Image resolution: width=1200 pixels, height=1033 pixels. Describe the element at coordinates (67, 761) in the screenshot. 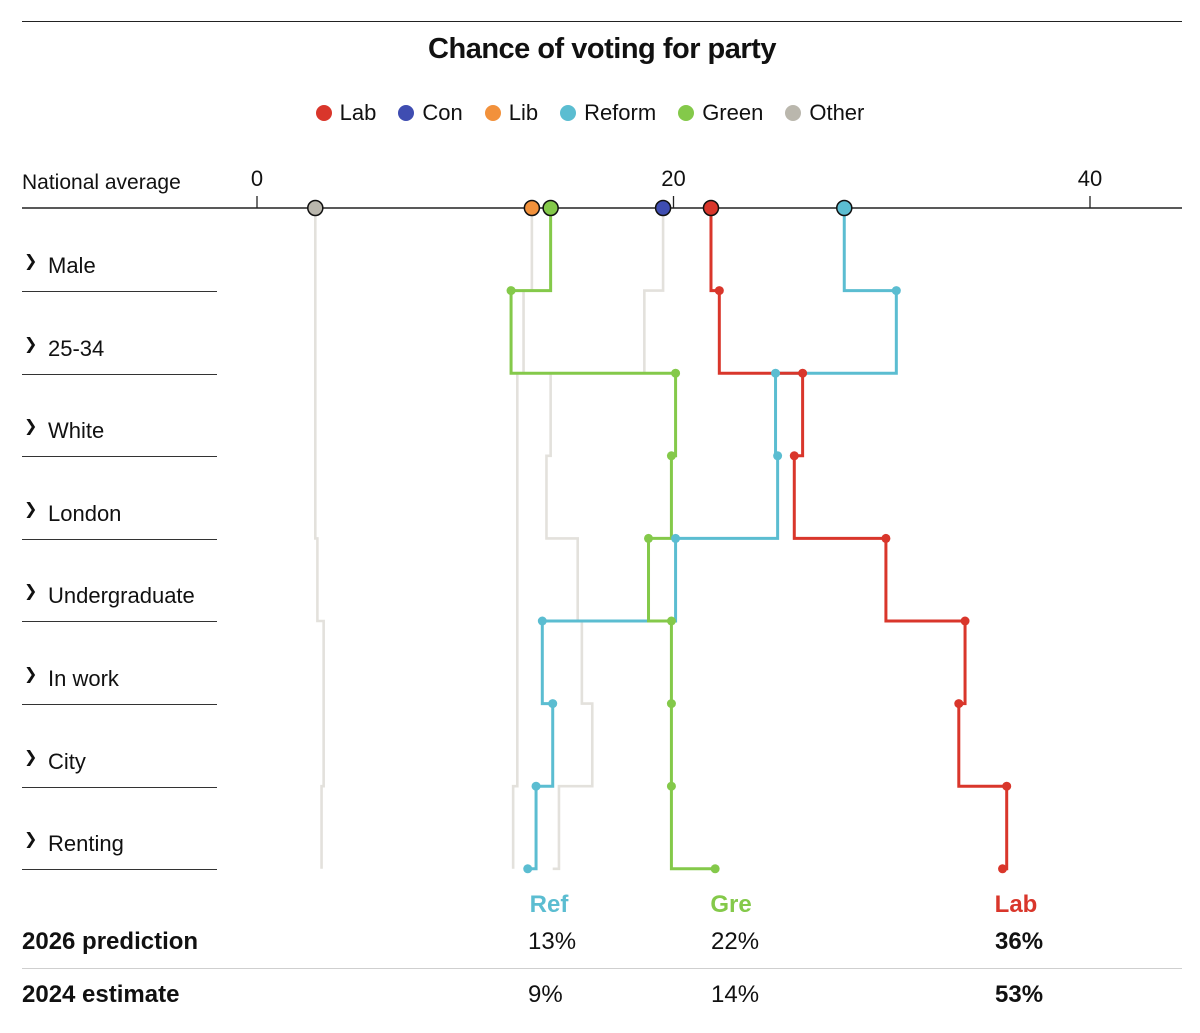

I see `row-label-text: City` at that location.